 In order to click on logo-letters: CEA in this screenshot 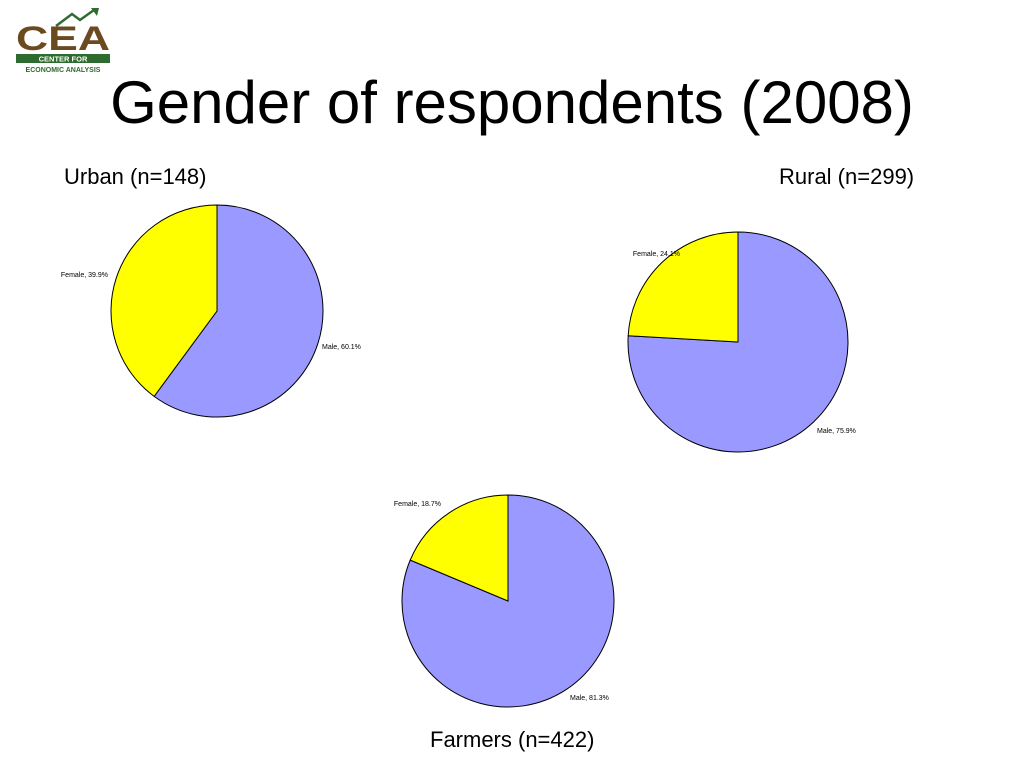, I will do `click(63, 39)`.